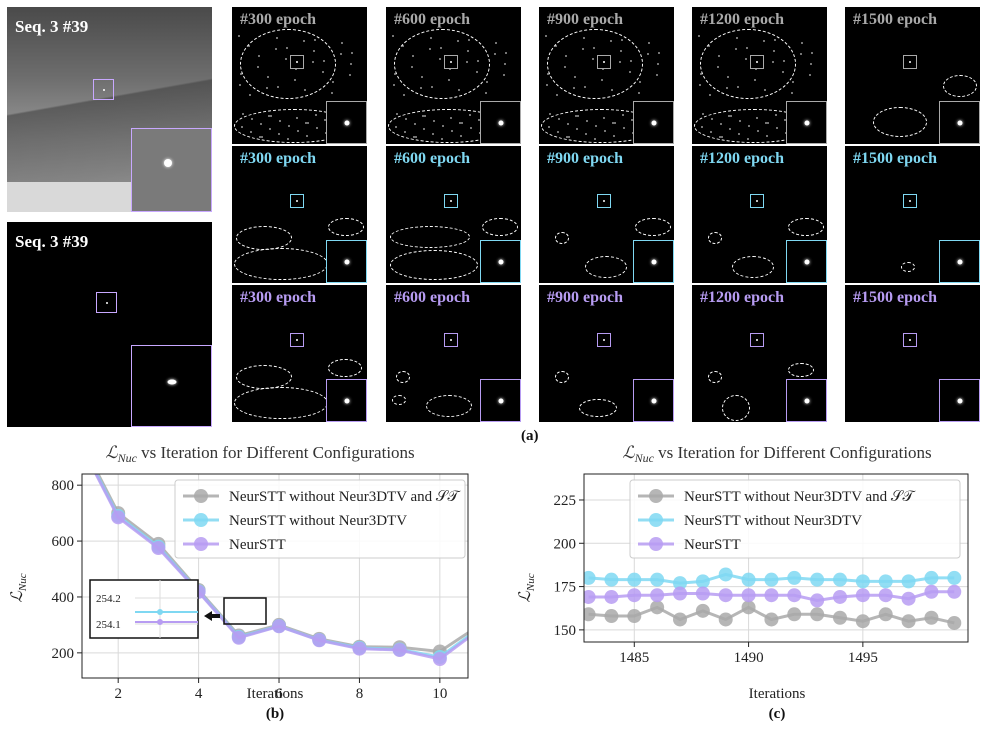 The width and height of the screenshot is (983, 731). I want to click on y-tick-label: 800, so click(63, 486).